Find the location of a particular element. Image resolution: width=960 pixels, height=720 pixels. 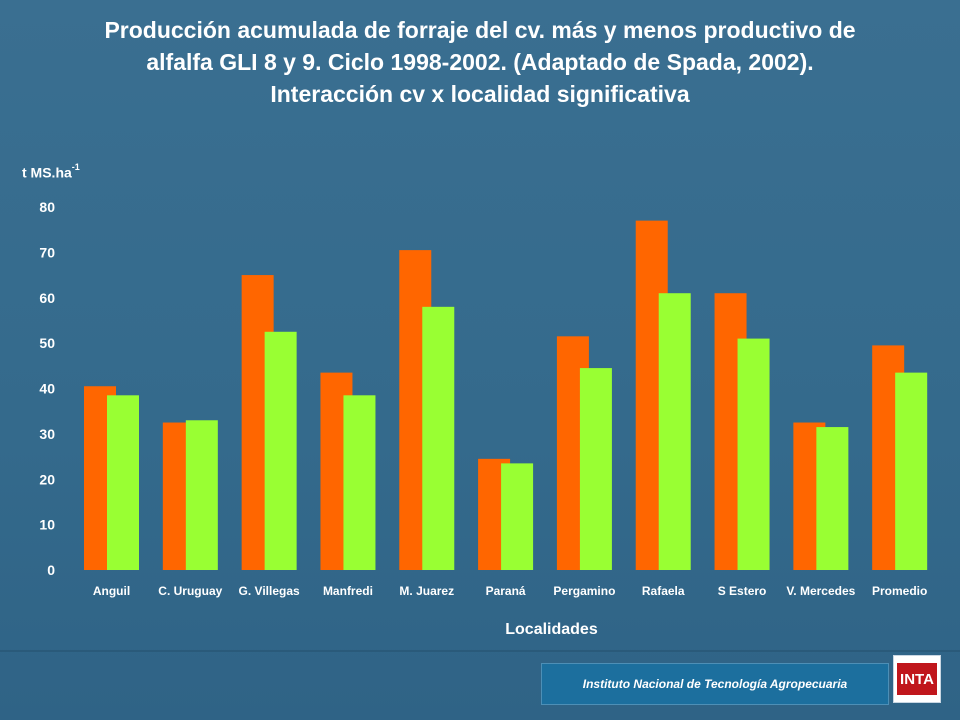

x-tick-label: Rafaela is located at coordinates (663, 591).